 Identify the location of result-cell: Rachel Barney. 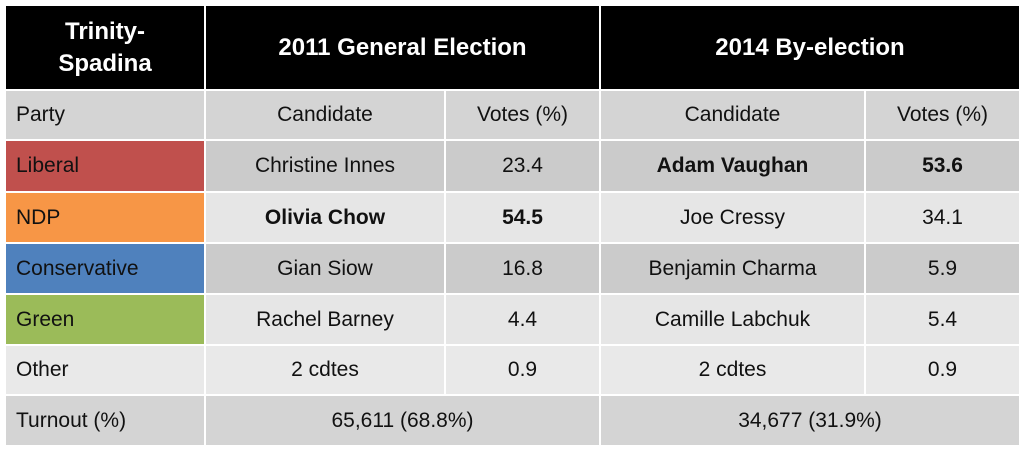
(325, 319).